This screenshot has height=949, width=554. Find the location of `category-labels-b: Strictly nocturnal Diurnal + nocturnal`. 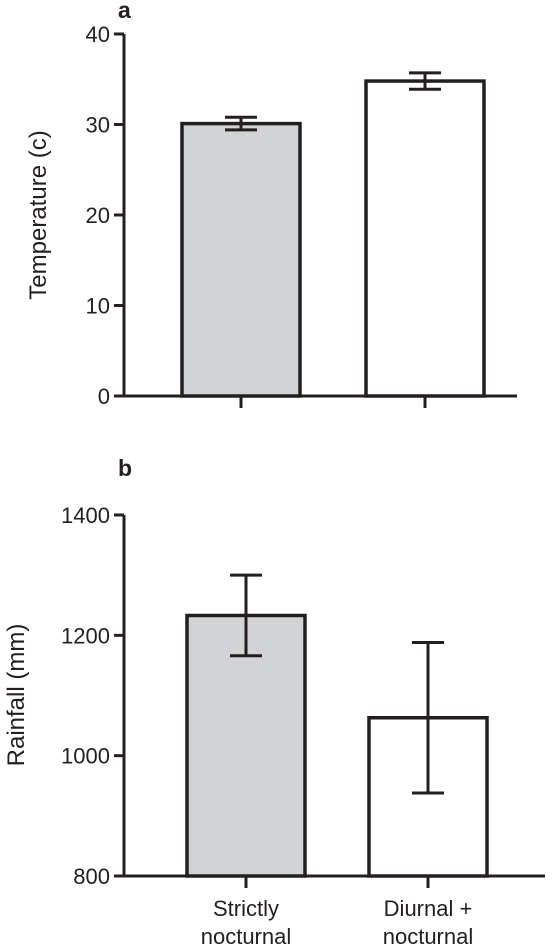

category-labels-b: Strictly nocturnal Diurnal + nocturnal is located at coordinates (337, 922).